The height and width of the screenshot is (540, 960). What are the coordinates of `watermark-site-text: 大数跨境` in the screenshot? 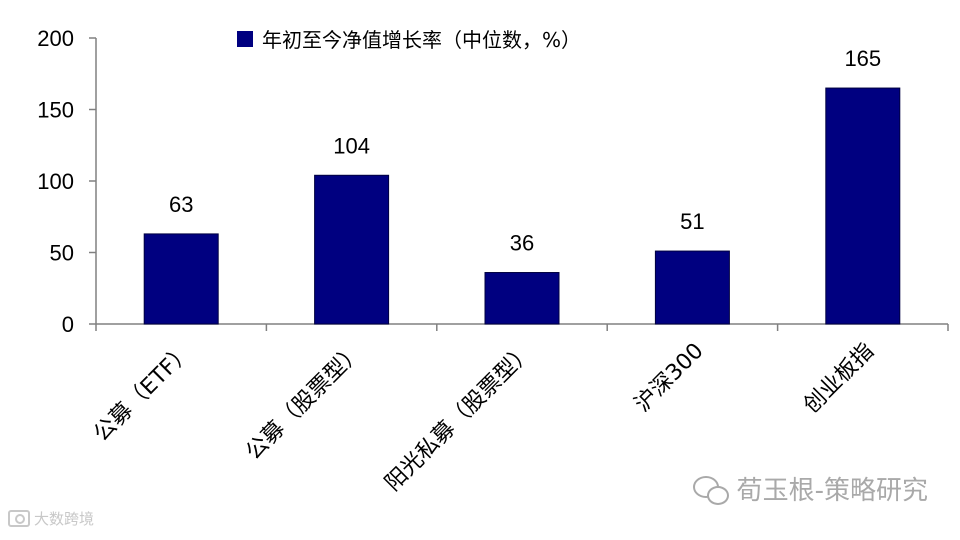 It's located at (64, 519).